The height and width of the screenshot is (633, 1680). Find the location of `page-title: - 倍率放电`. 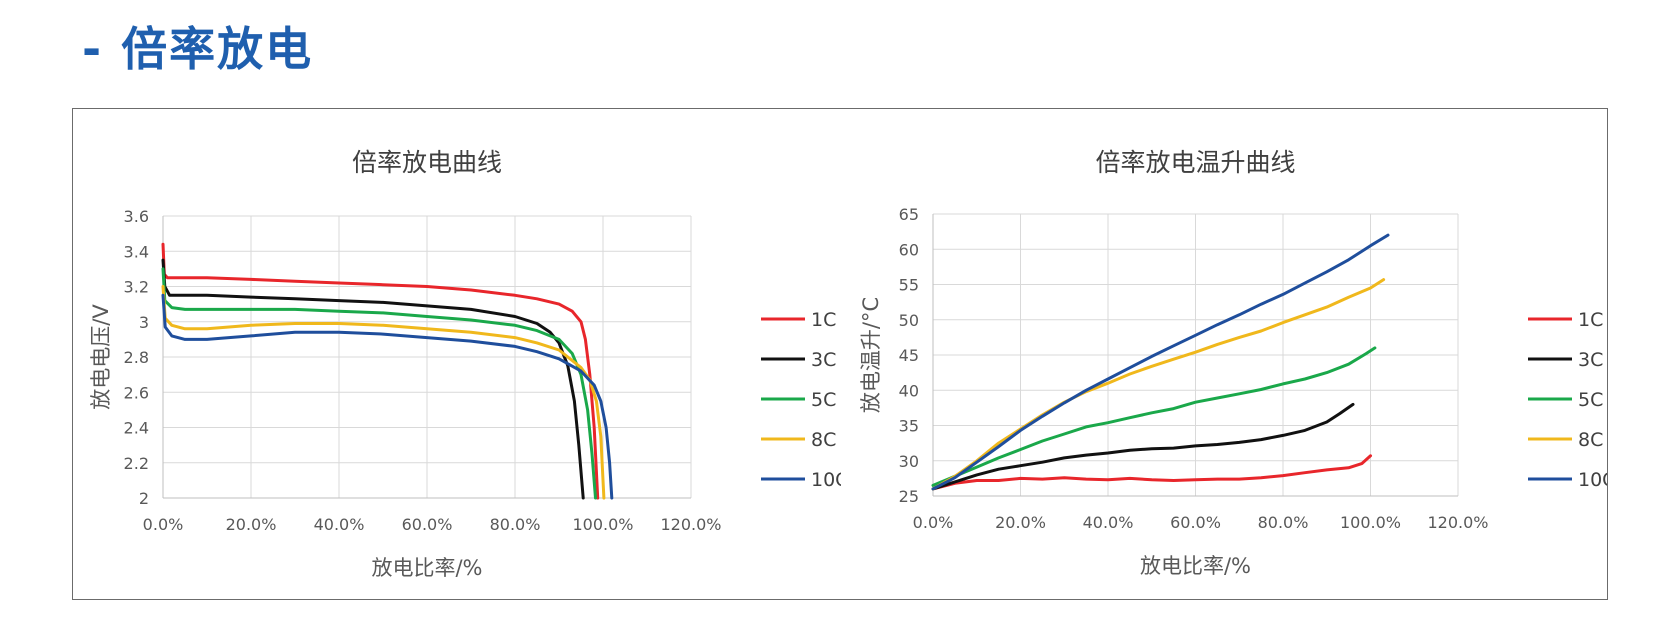

page-title: - 倍率放电 is located at coordinates (198, 49).